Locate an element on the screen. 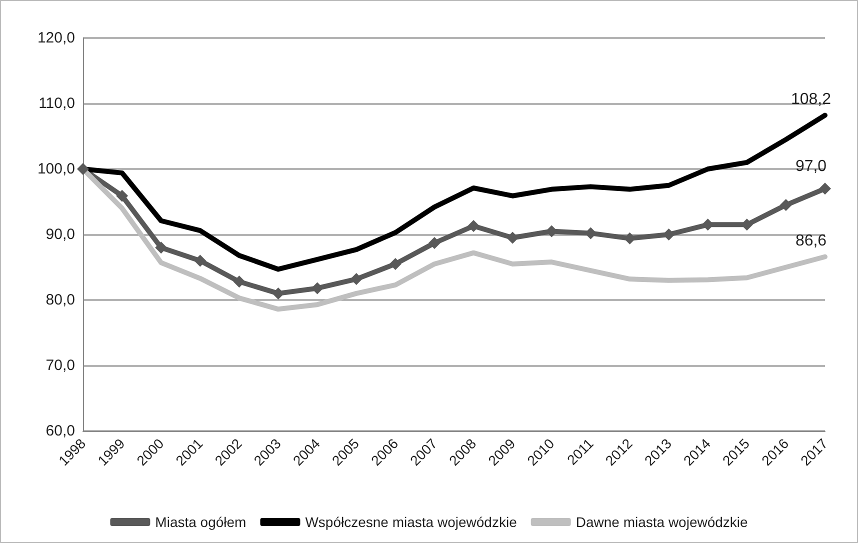 This screenshot has height=543, width=858. y-tick-label: 120,0 is located at coordinates (56, 38).